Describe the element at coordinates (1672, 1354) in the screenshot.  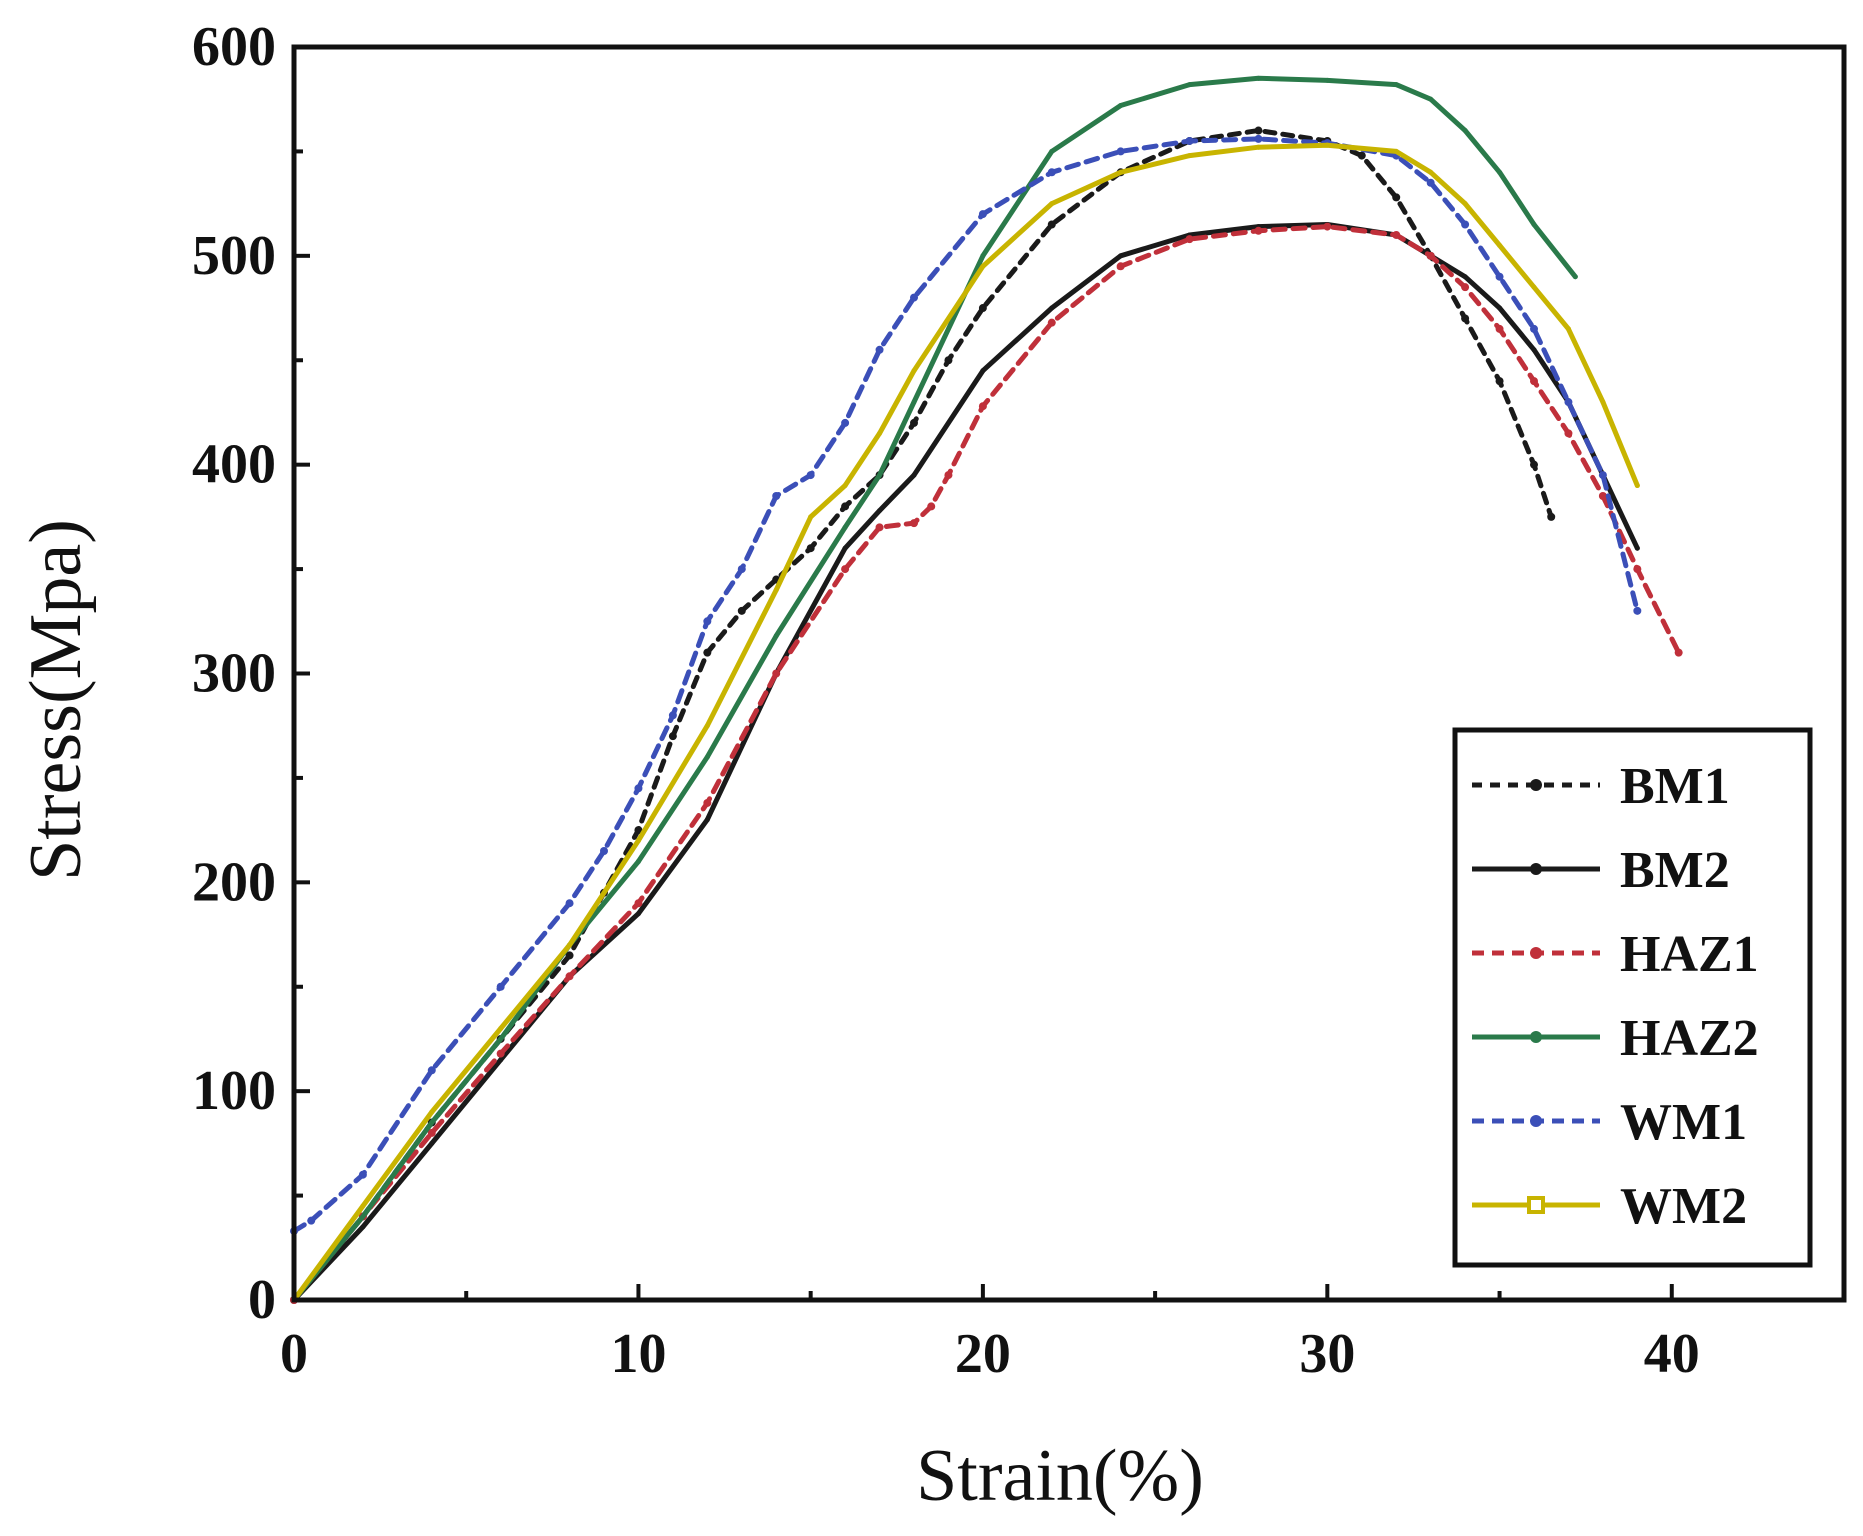
I see `x-tick-label: 40` at that location.